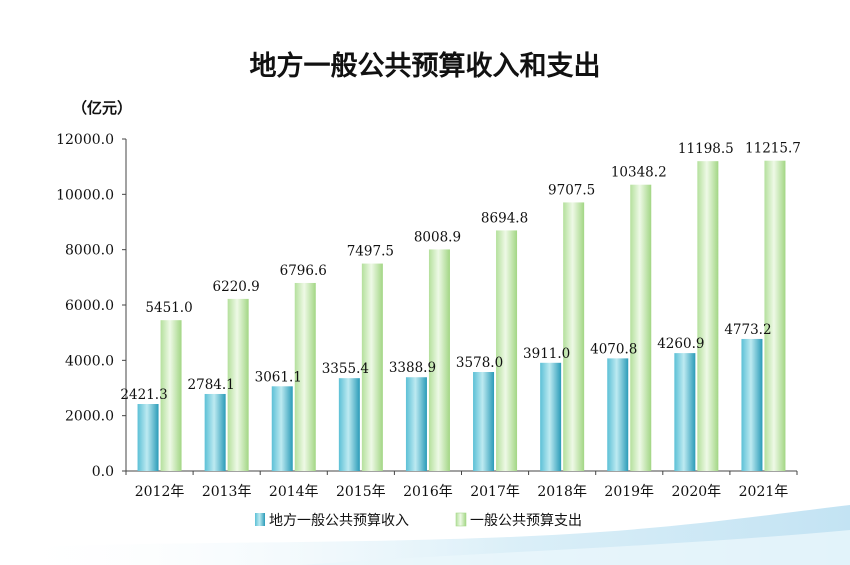  Describe the element at coordinates (479, 363) in the screenshot. I see `revenue-value-label: 3578.0` at that location.